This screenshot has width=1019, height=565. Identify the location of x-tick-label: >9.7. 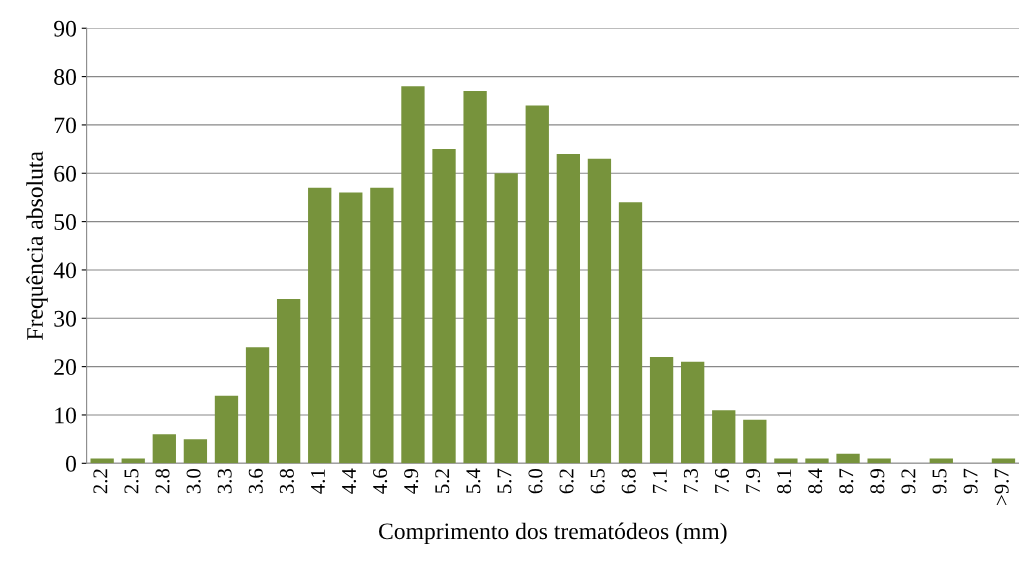
(1001, 486).